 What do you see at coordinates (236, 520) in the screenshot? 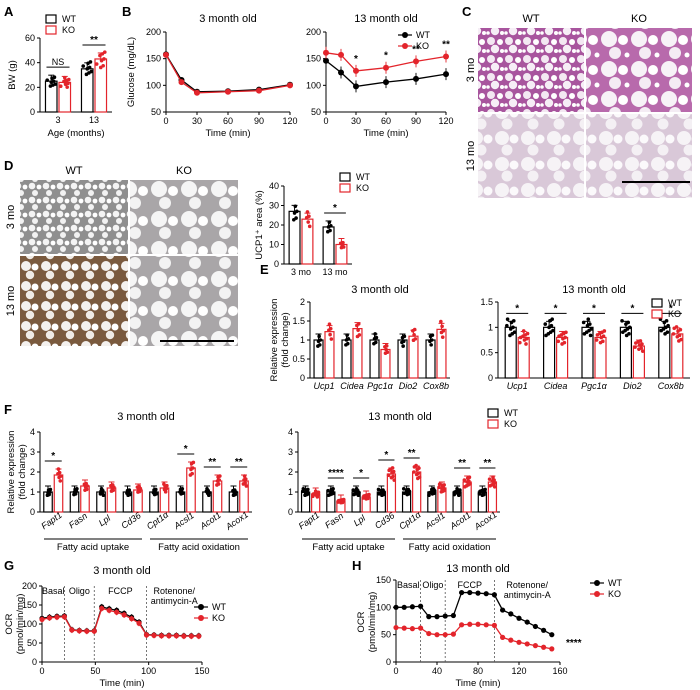
I see `f1-x-tick-label-acox1: Acox1` at bounding box center [236, 520].